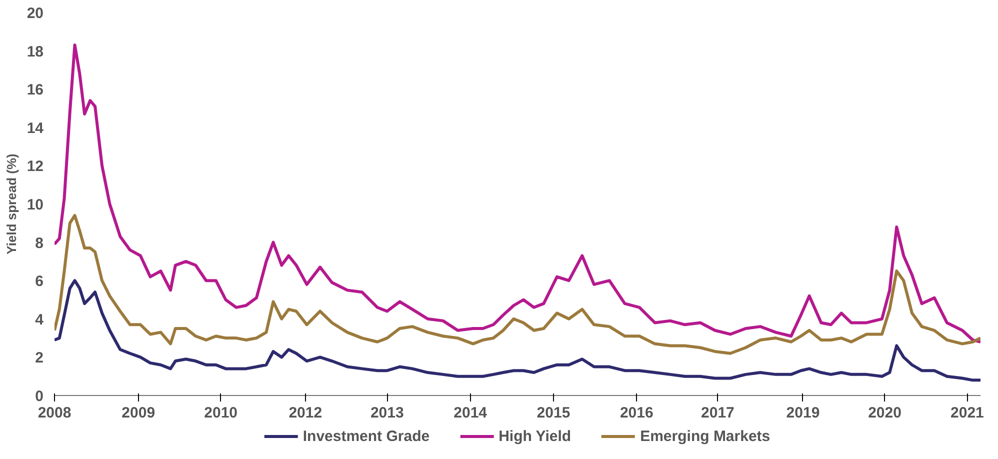  Describe the element at coordinates (387, 413) in the screenshot. I see `x-tick-label: 2013` at that location.